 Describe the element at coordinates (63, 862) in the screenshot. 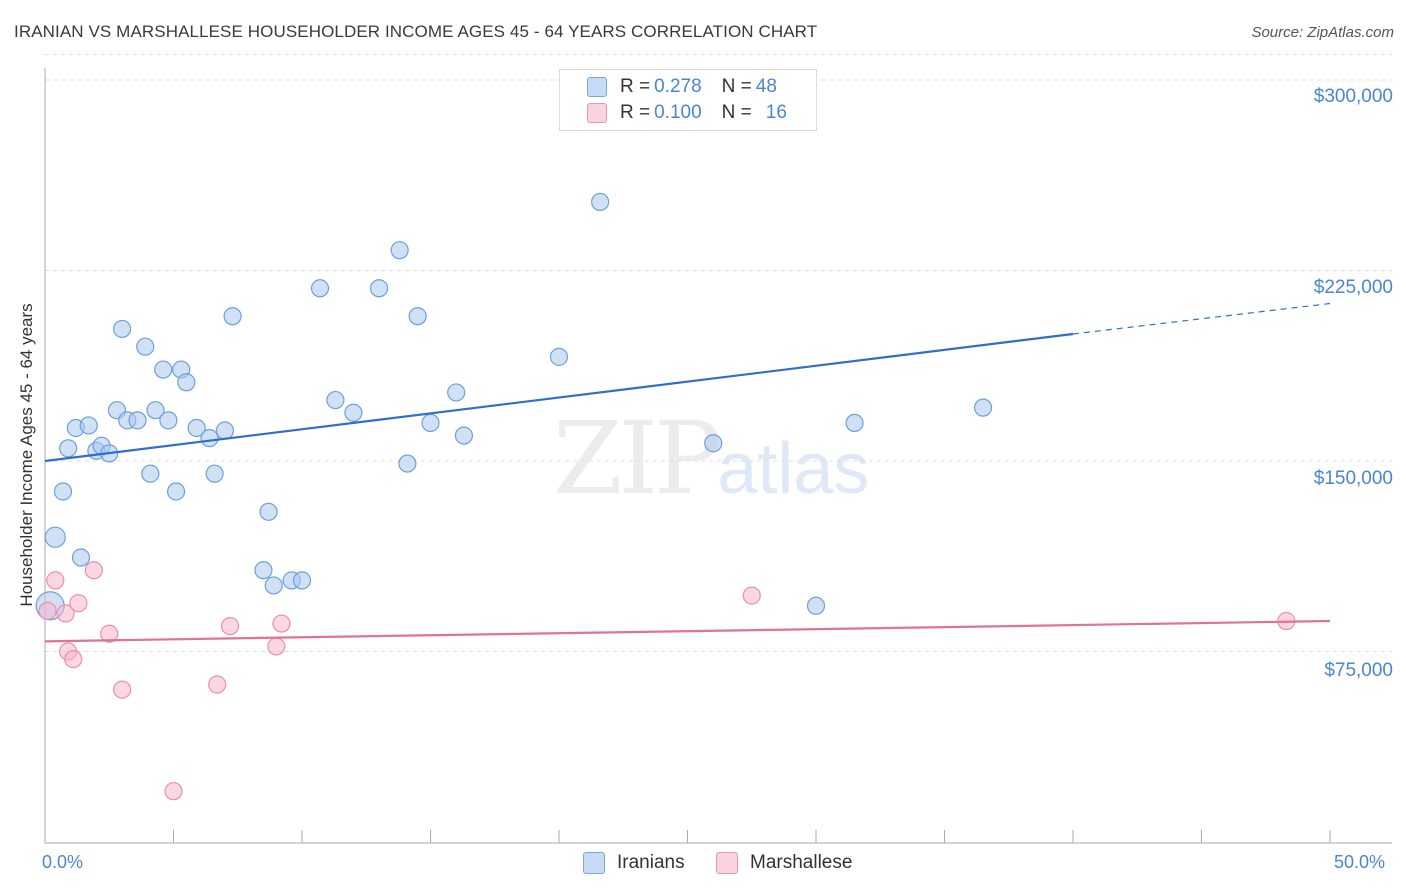

I see `x-tick-label-min: 0.0%` at that location.